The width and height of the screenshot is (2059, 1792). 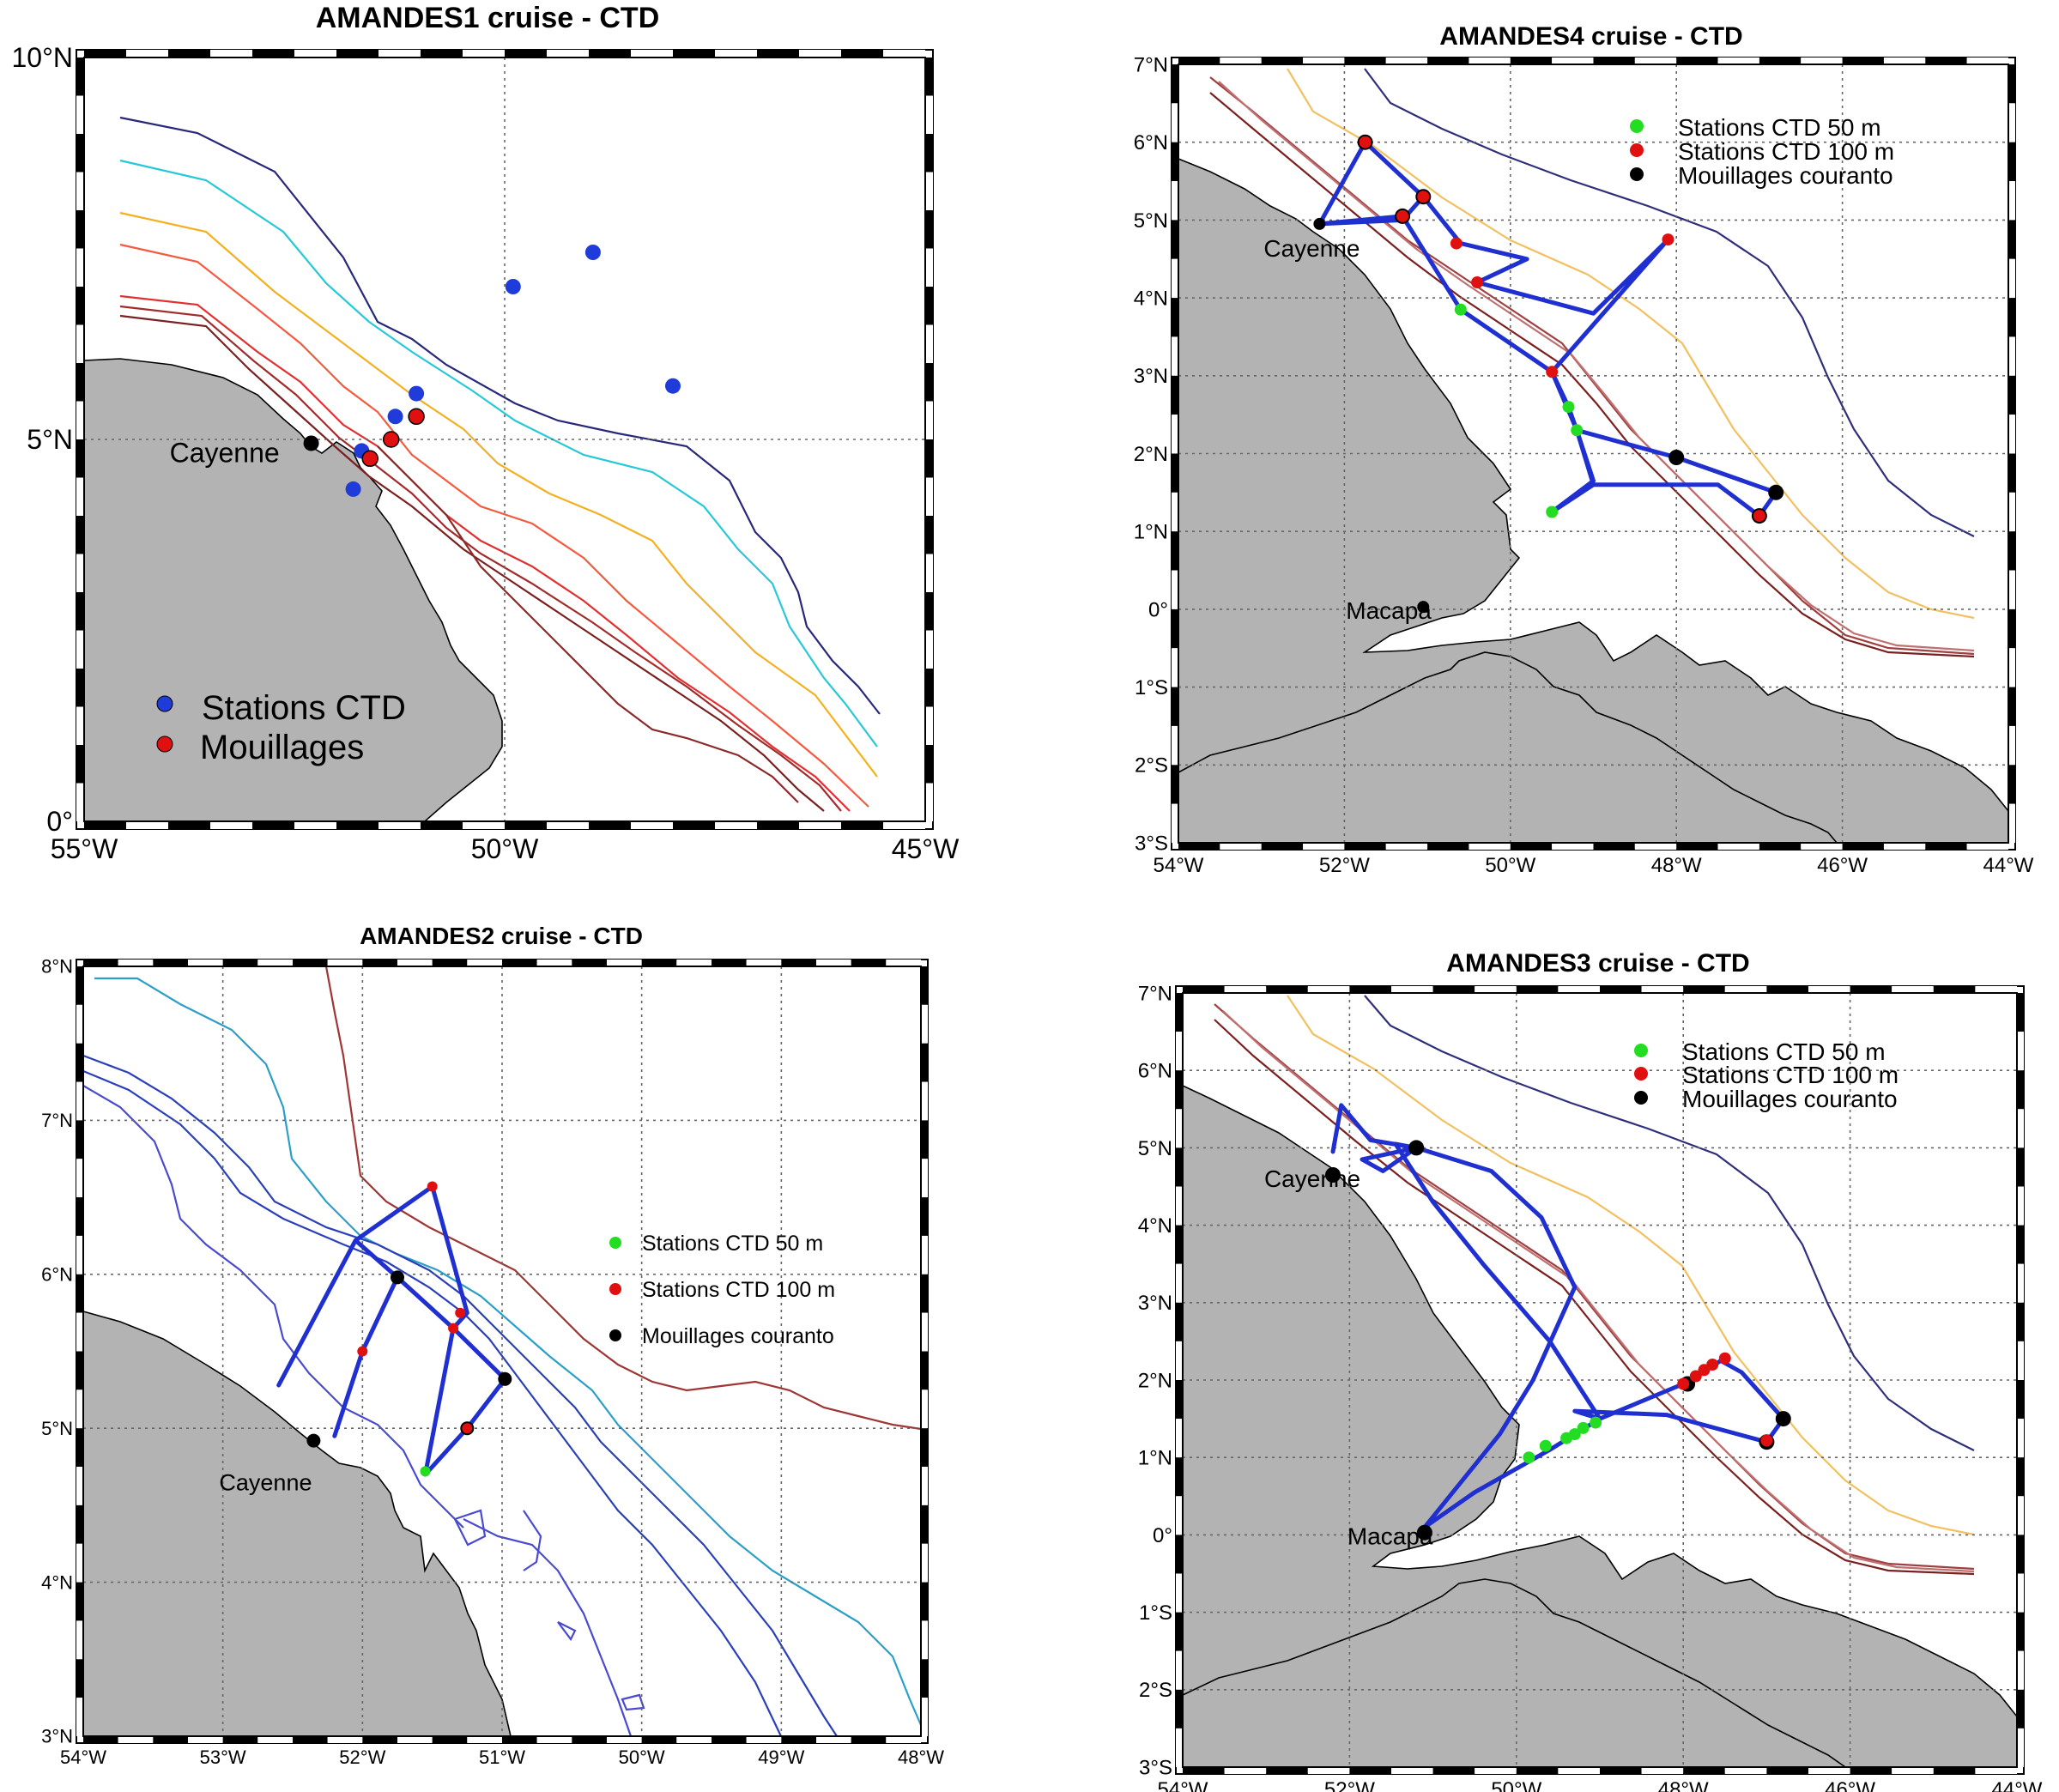 What do you see at coordinates (1669, 1223) in the screenshot?
I see `contour-deep` at bounding box center [1669, 1223].